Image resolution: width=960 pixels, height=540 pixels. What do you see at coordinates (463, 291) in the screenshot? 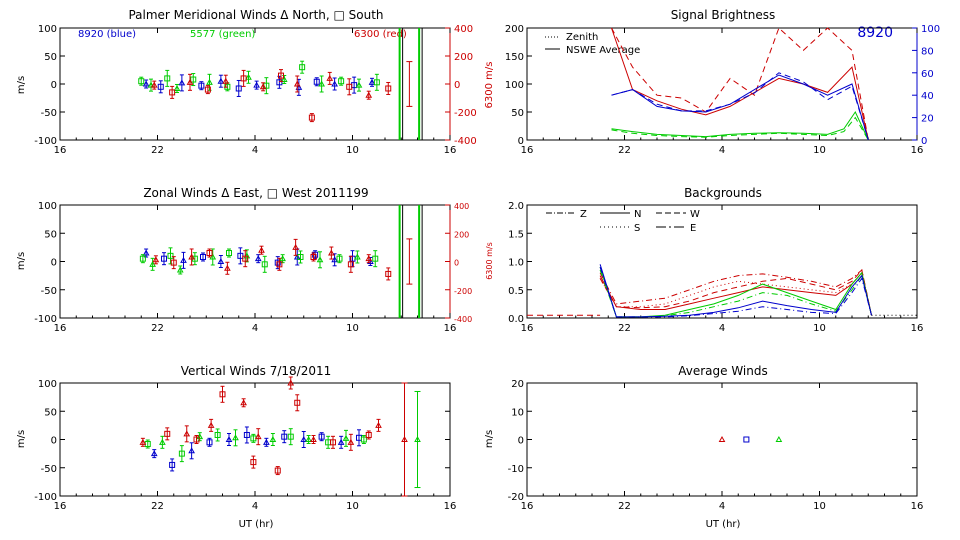
I see `zonal-y2-tick-label: -200` at bounding box center [463, 291].